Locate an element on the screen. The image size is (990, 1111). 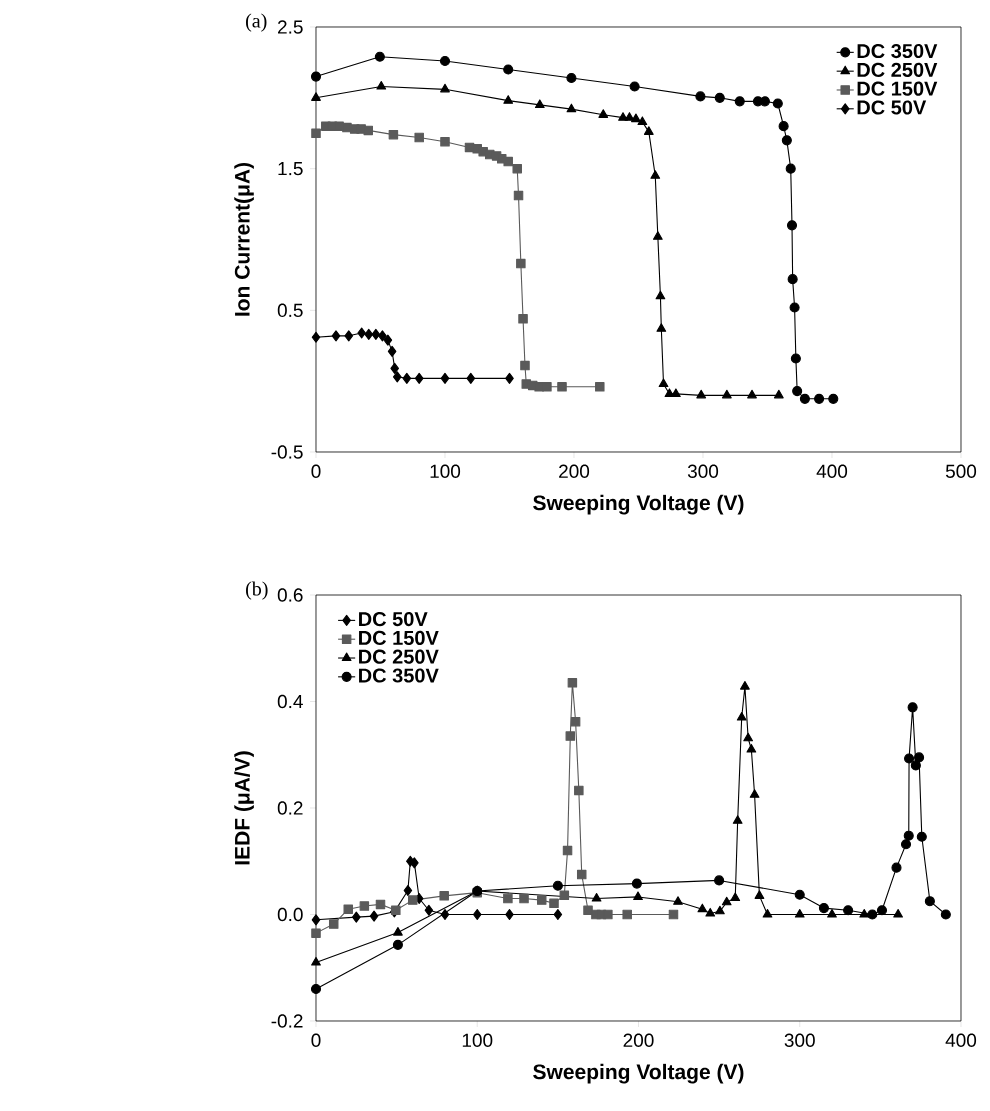
y-tick-label: 0.6 is located at coordinates (290, 595).